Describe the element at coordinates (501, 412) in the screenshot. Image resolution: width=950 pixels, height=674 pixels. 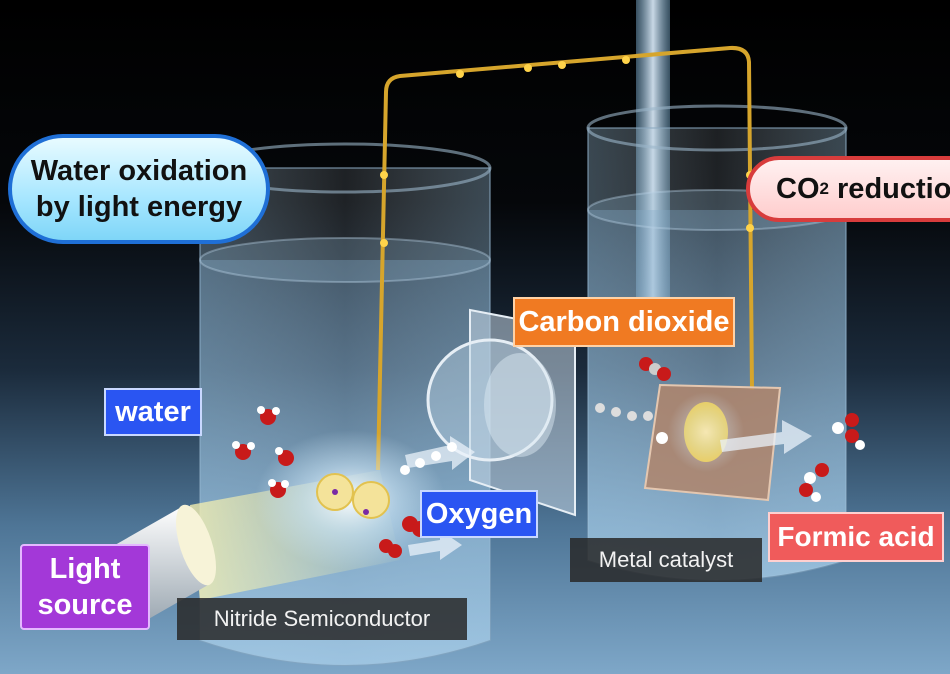
I see `membrane-connector` at that location.